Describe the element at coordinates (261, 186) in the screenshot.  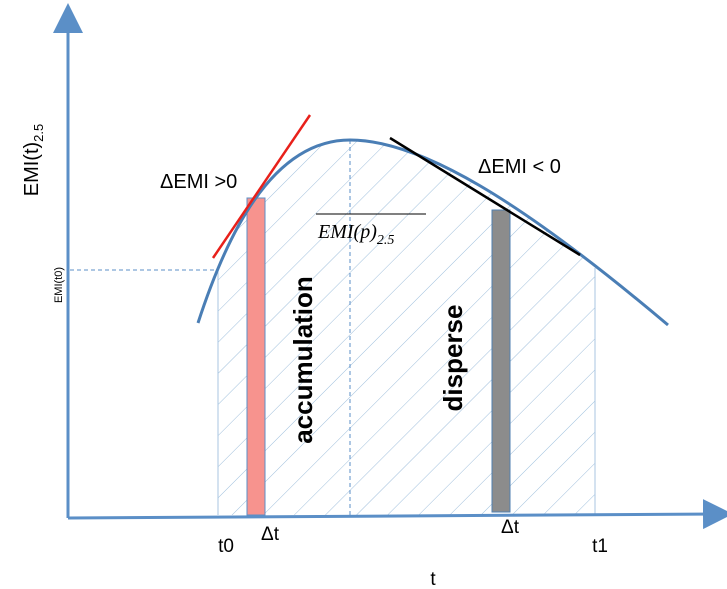
I see `tangent-increase` at that location.